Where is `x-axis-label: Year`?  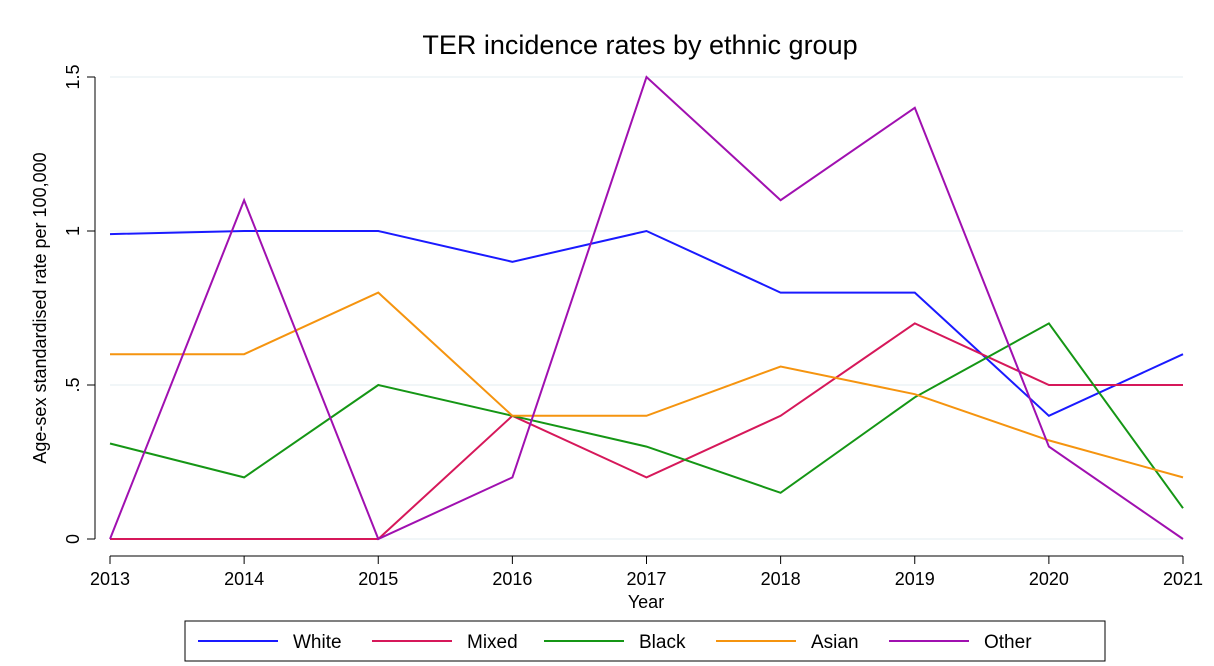
x-axis-label: Year is located at coordinates (646, 602).